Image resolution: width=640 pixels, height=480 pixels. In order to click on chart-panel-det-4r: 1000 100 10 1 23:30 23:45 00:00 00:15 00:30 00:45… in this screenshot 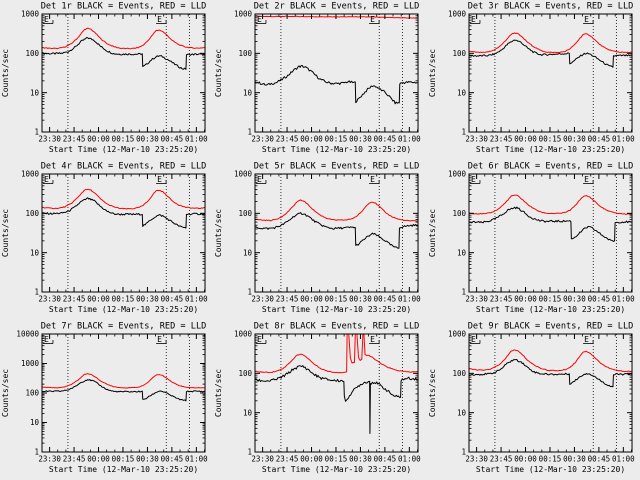, I will do `click(106, 240)`.